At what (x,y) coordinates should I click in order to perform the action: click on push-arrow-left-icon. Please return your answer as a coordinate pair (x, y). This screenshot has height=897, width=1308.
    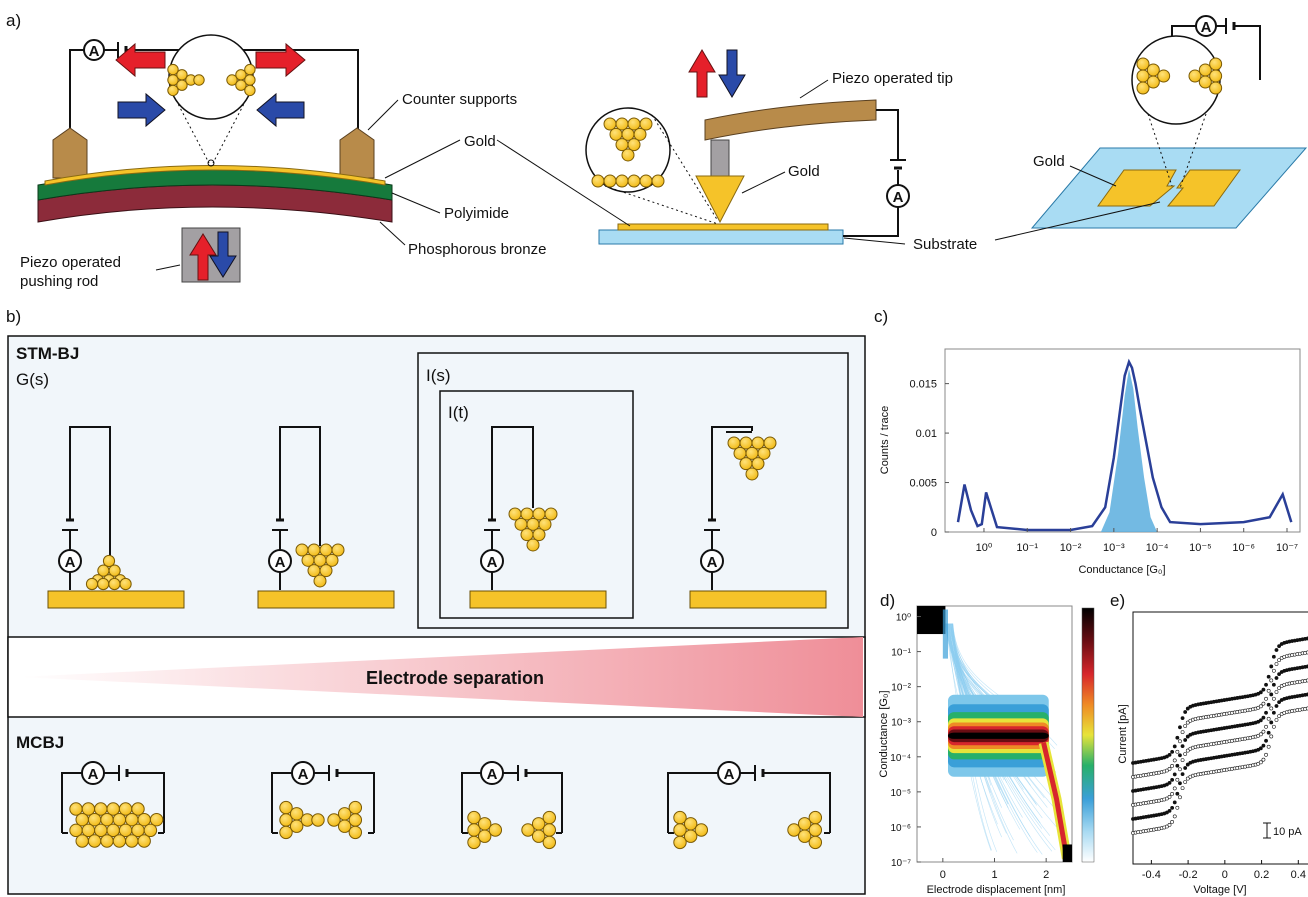
    Looking at the image, I should click on (280, 110).